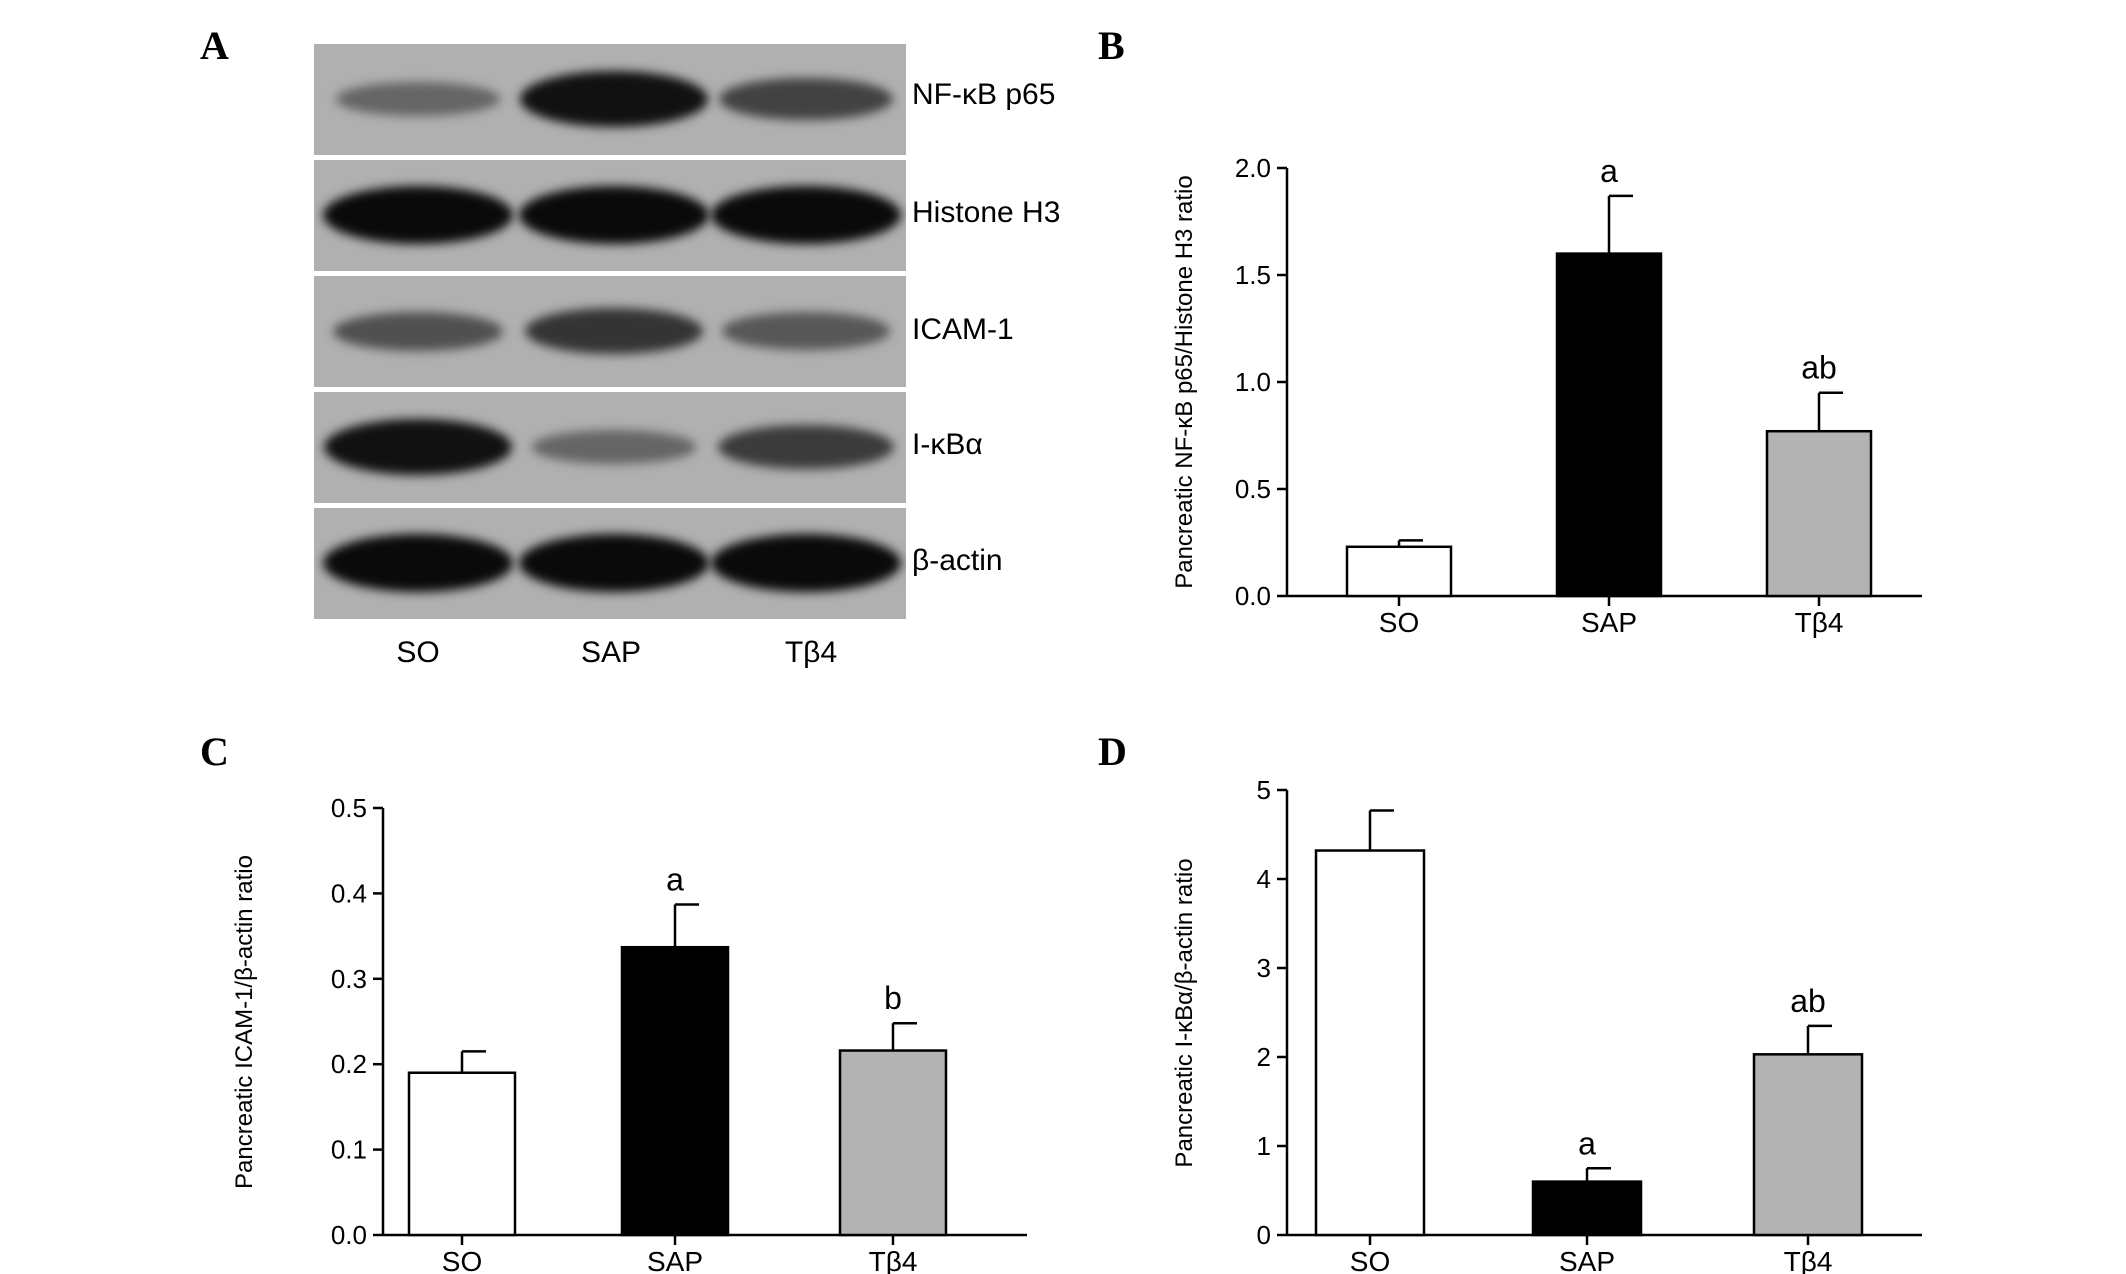 Image resolution: width=2126 pixels, height=1274 pixels. Describe the element at coordinates (947, 444) in the screenshot. I see `blot-label-ikba: I-κBα` at that location.